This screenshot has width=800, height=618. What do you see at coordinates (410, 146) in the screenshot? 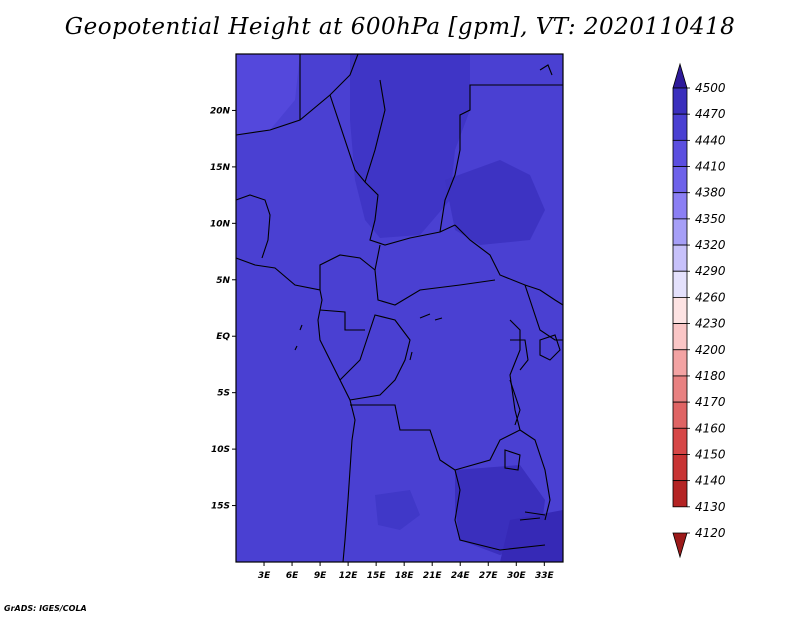
I see `field-patch-north-high` at bounding box center [410, 146].